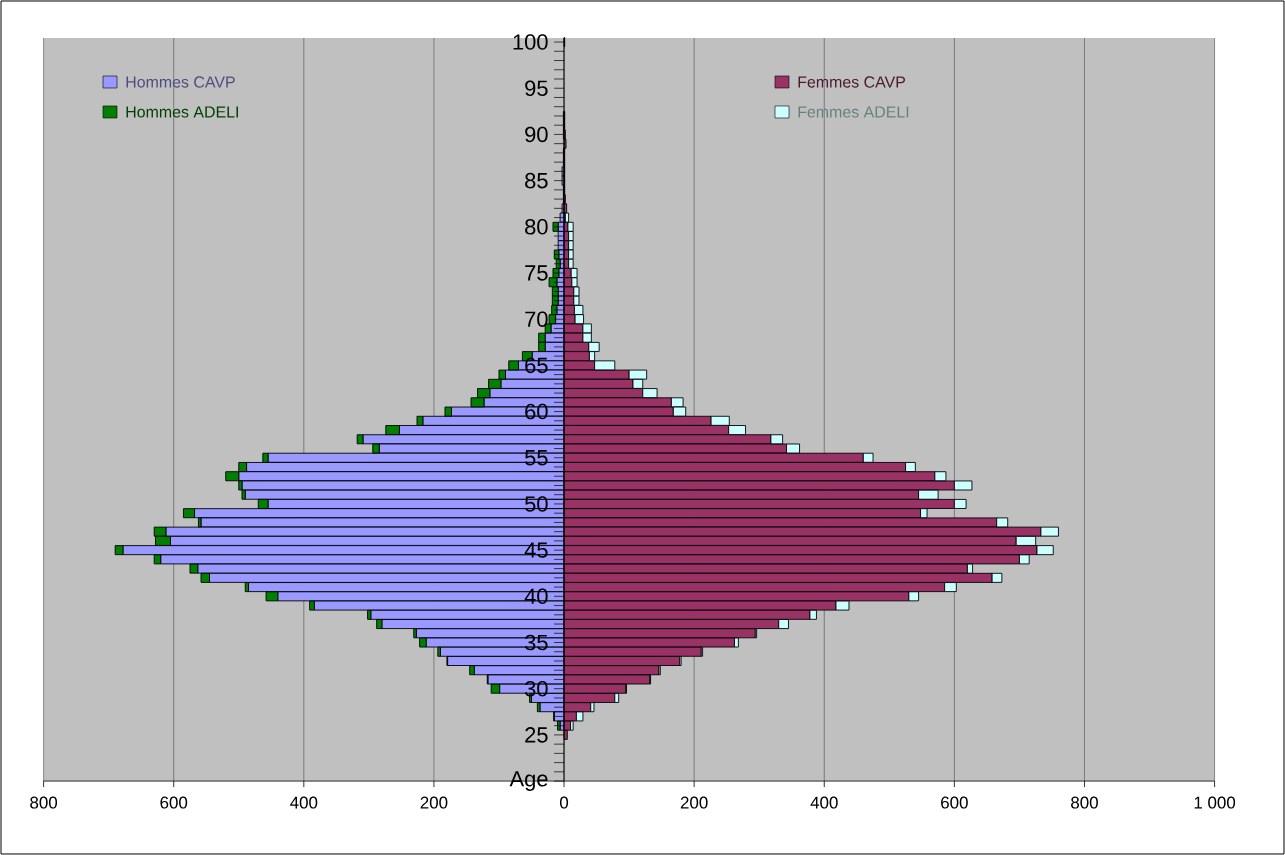 Image resolution: width=1285 pixels, height=855 pixels. Describe the element at coordinates (536, 180) in the screenshot. I see `y-tick-label: 85` at that location.